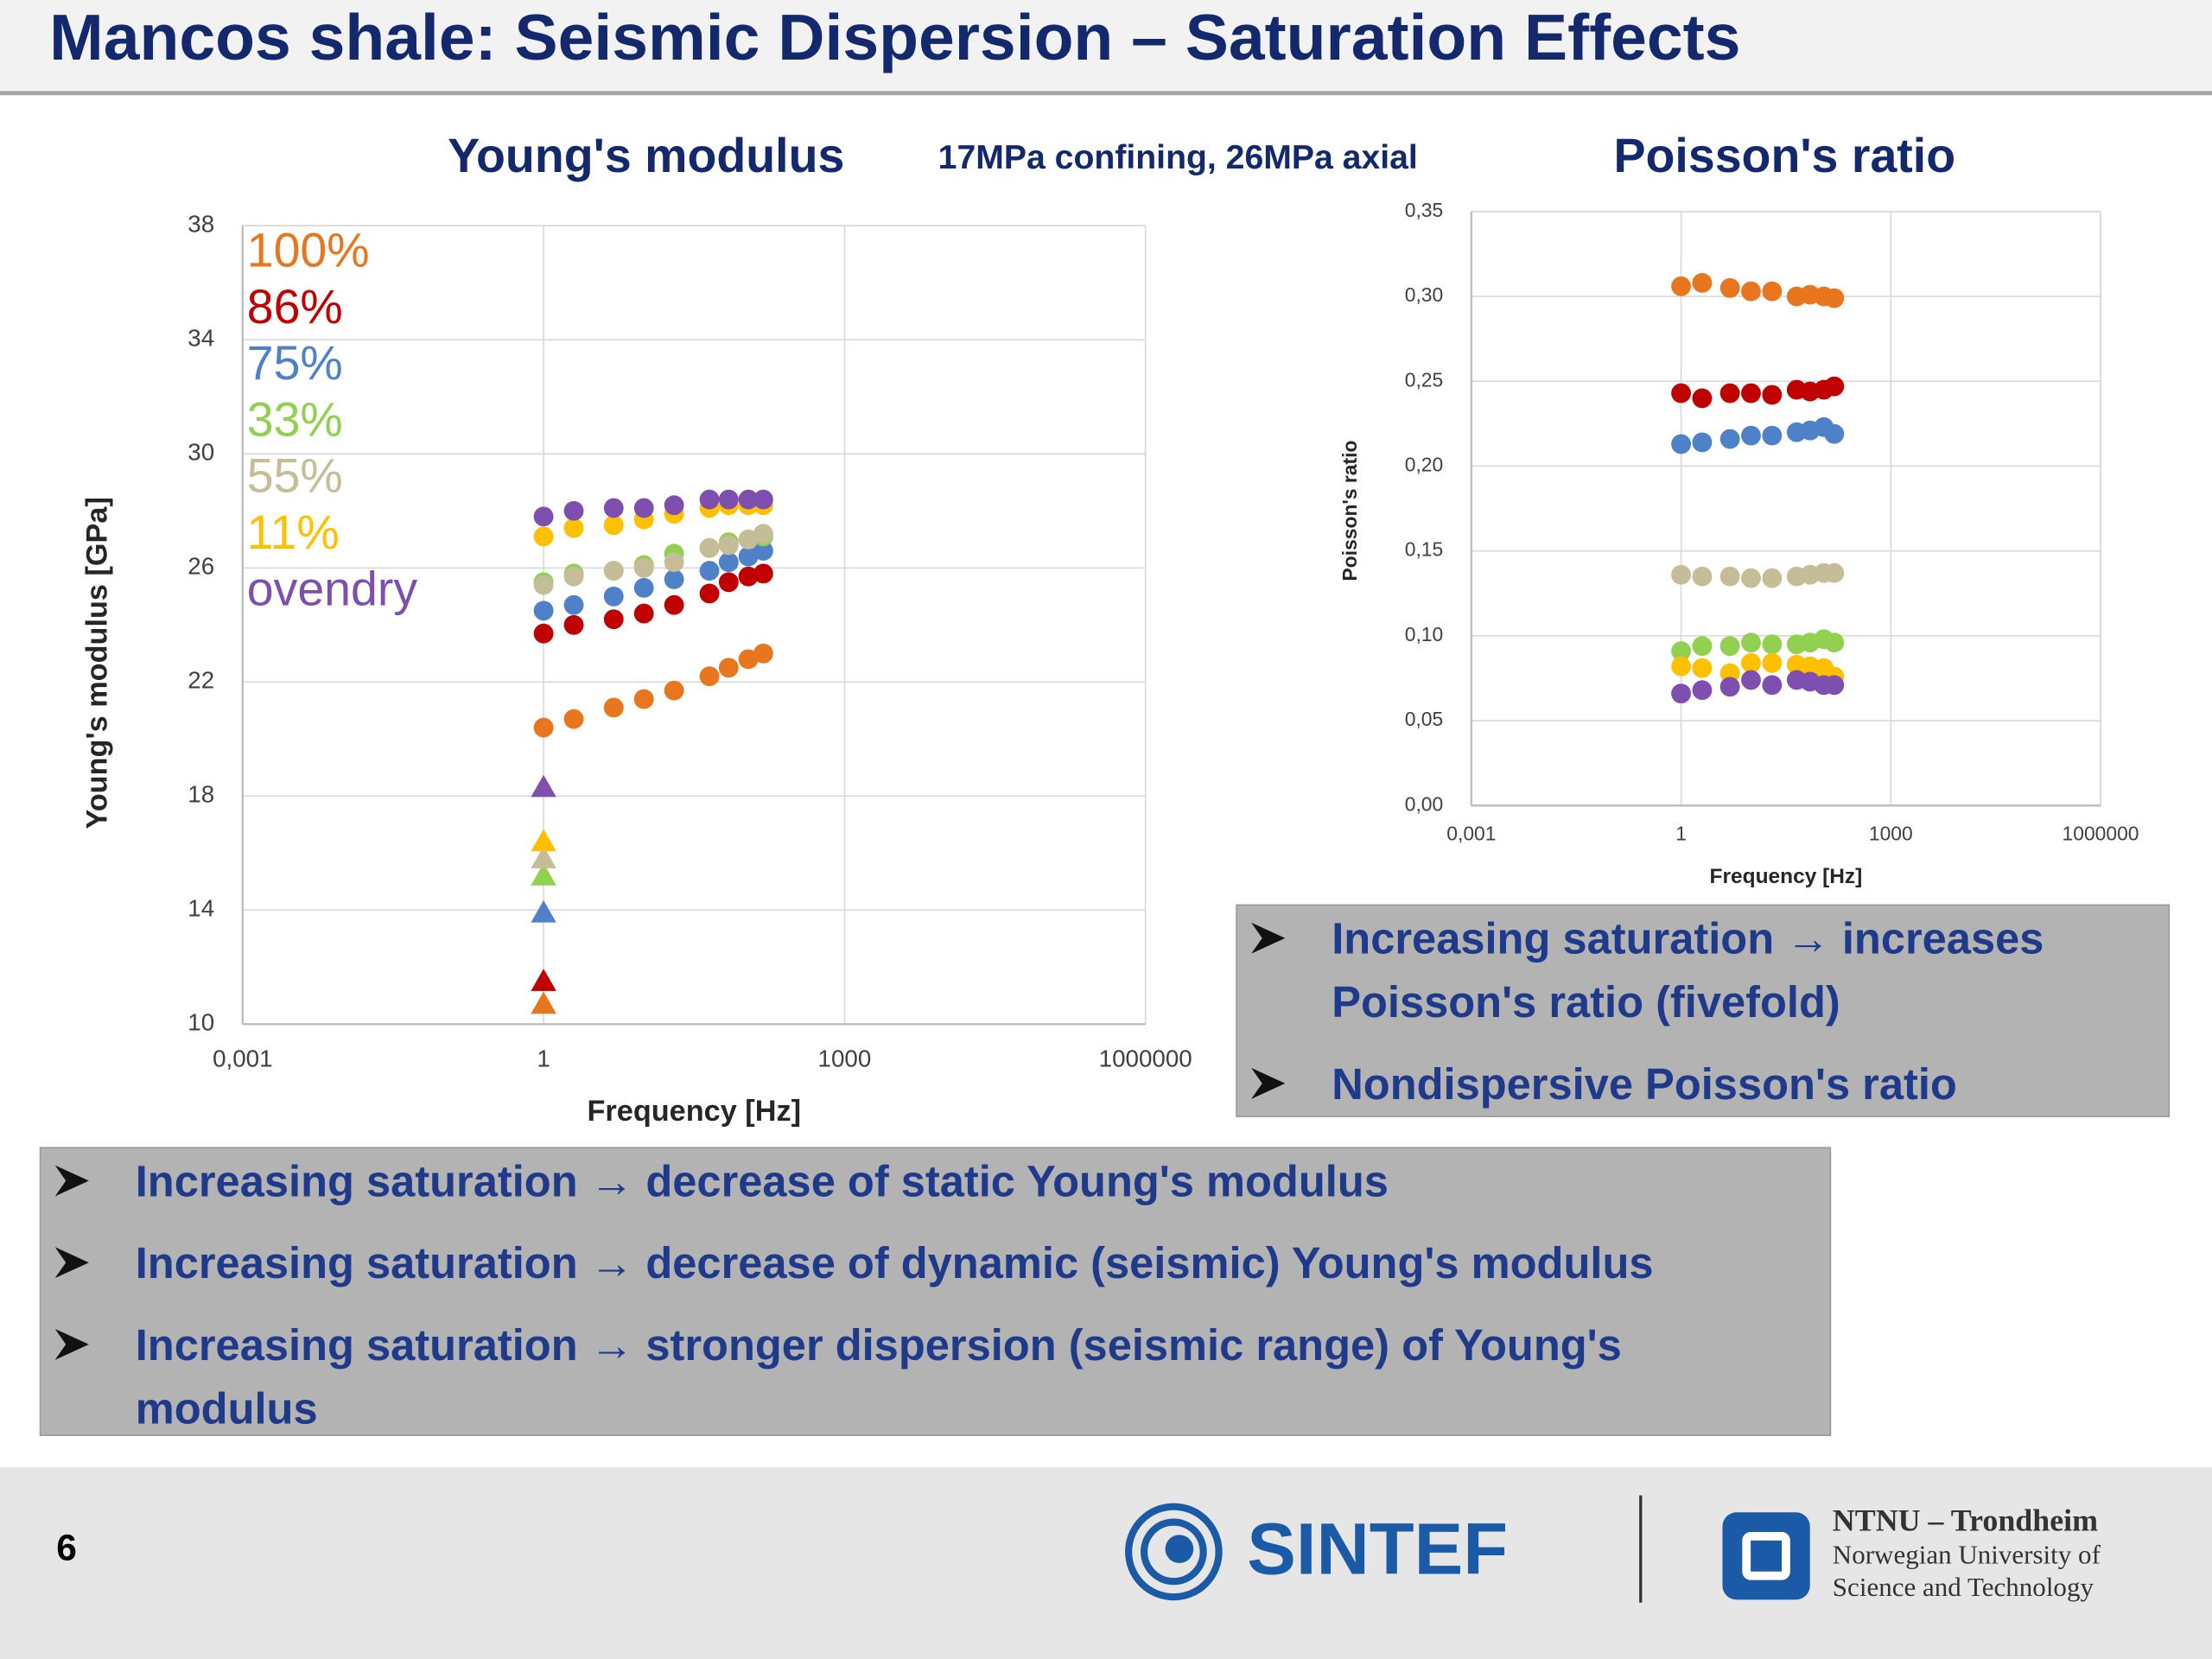 This screenshot has width=2212, height=1659. Describe the element at coordinates (1424, 549) in the screenshot. I see `y-tick-label: 0,15` at that location.